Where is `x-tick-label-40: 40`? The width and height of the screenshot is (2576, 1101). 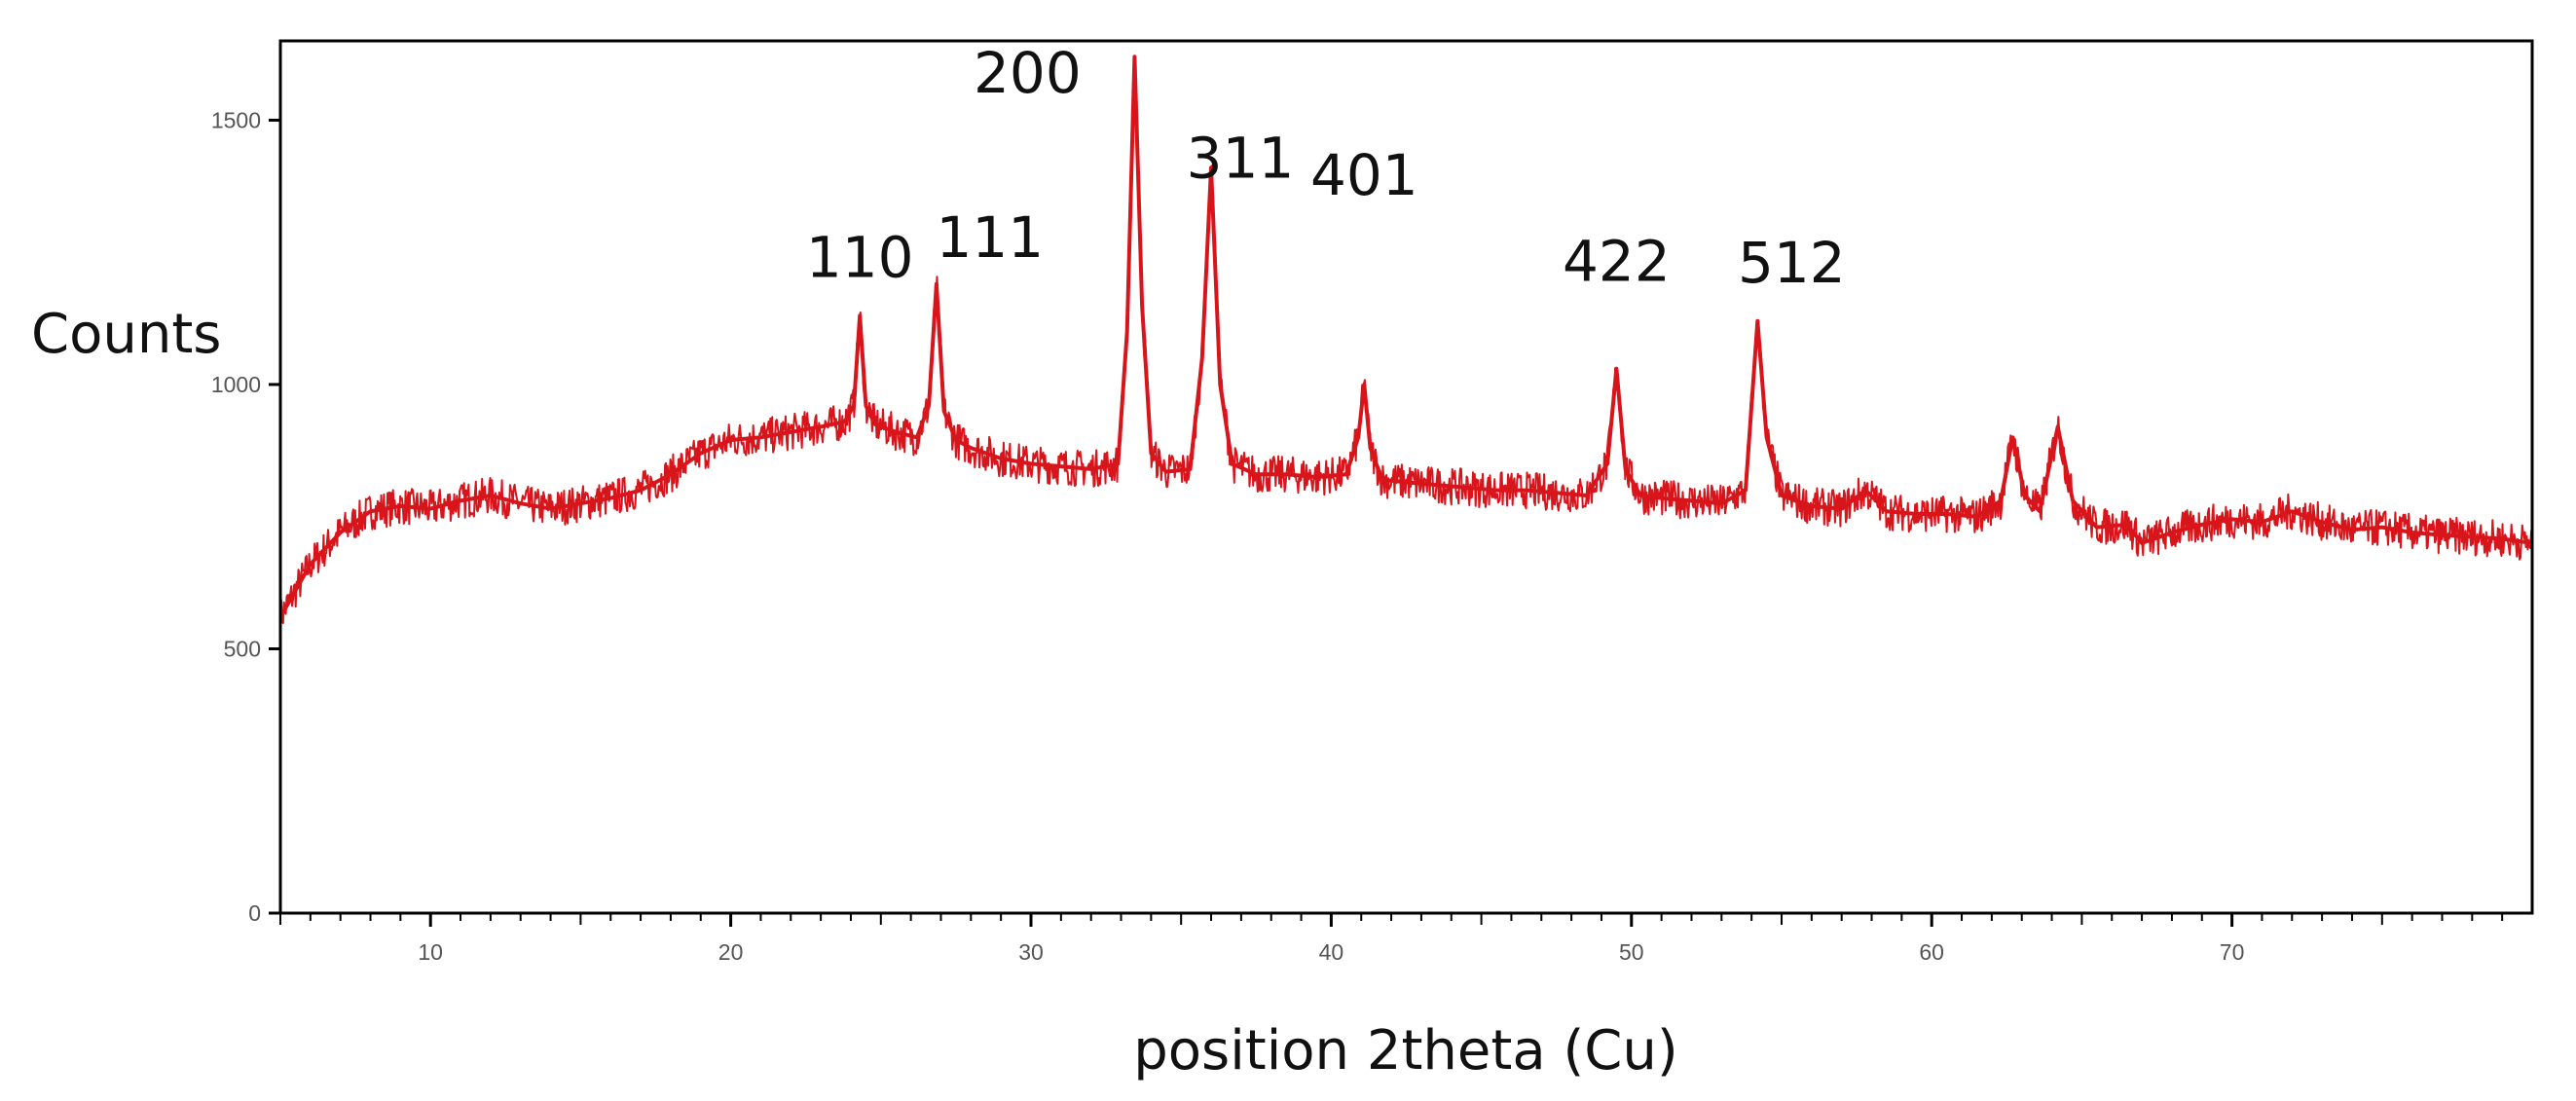 x-tick-label-40: 40 is located at coordinates (1331, 952).